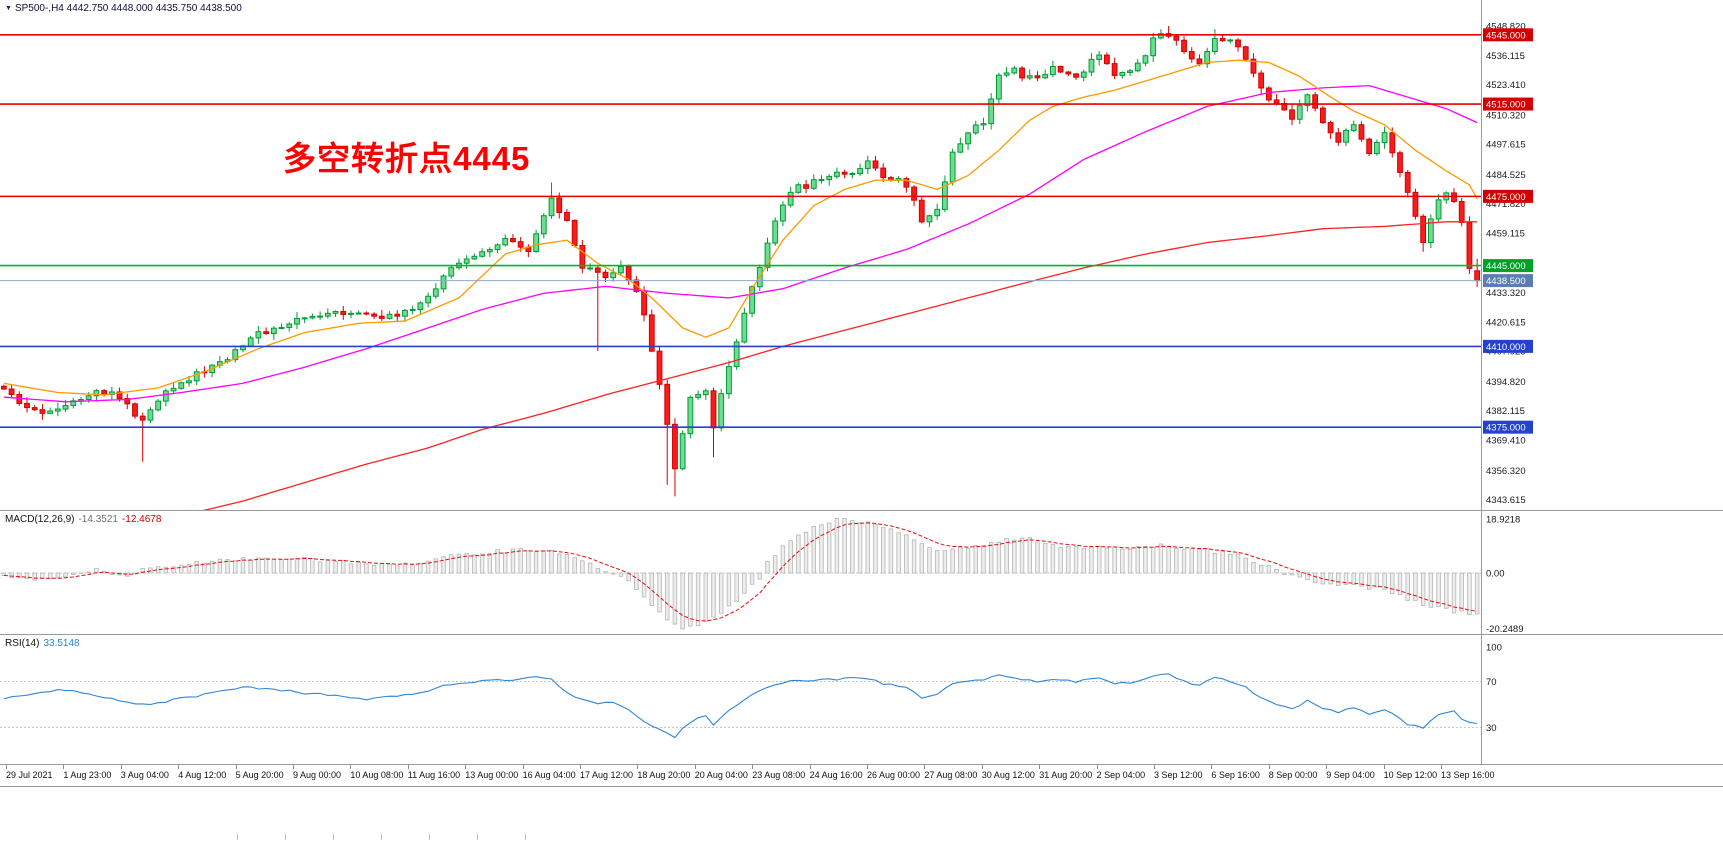  Describe the element at coordinates (1506, 115) in the screenshot. I see `axis-label: 4510.320` at that location.